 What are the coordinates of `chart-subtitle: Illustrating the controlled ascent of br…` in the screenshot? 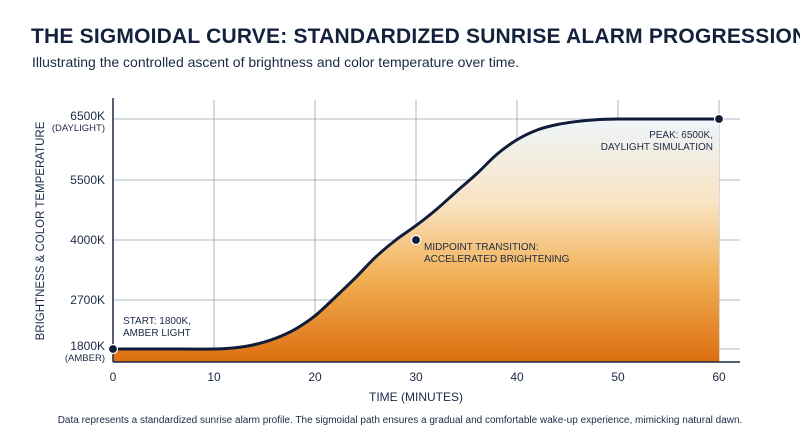 It's located at (276, 62).